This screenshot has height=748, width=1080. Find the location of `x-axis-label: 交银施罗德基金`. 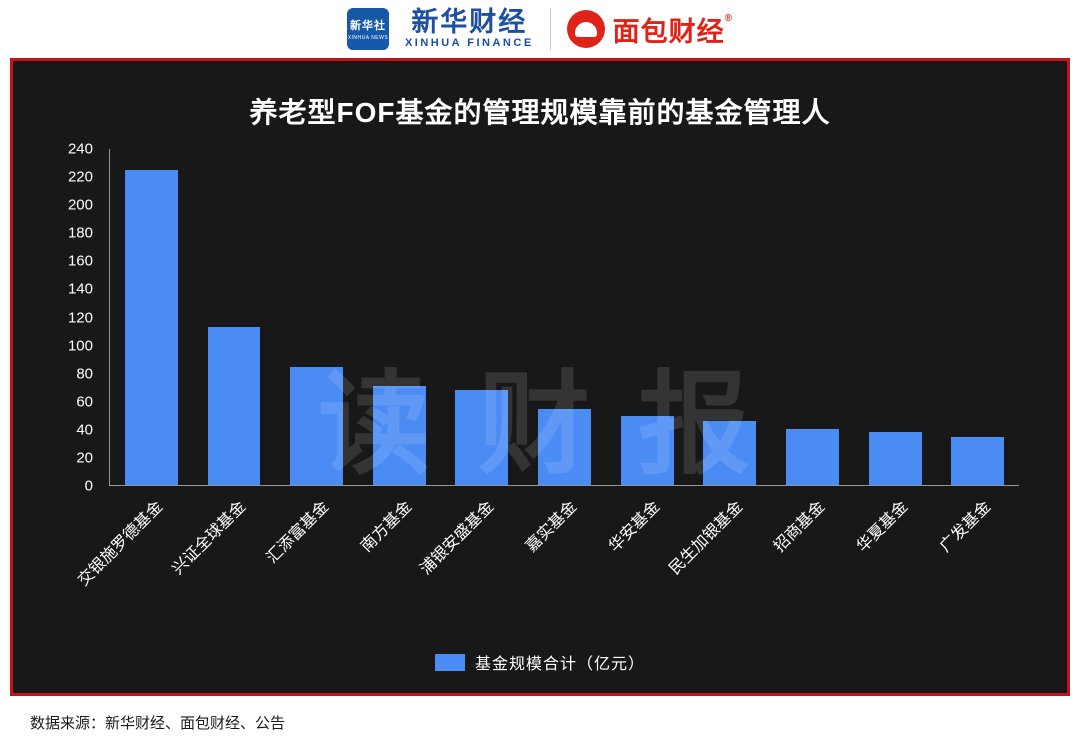

x-axis-label: 交银施罗德基金 is located at coordinates (121, 544).